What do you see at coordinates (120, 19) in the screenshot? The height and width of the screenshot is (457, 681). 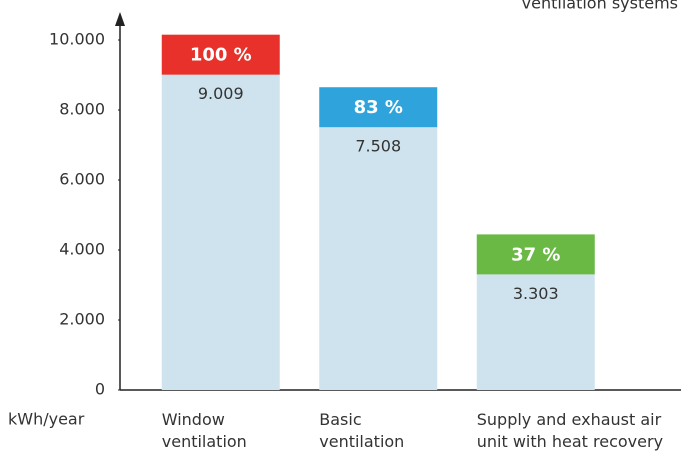 I see `y-axis-arrow` at bounding box center [120, 19].